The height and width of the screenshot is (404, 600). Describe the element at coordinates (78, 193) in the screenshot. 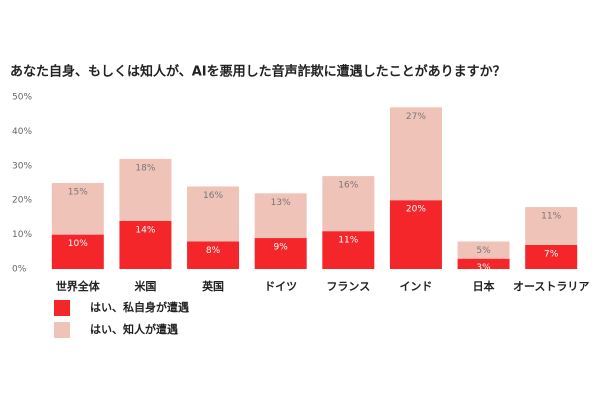

I see `data-label: 15%` at that location.